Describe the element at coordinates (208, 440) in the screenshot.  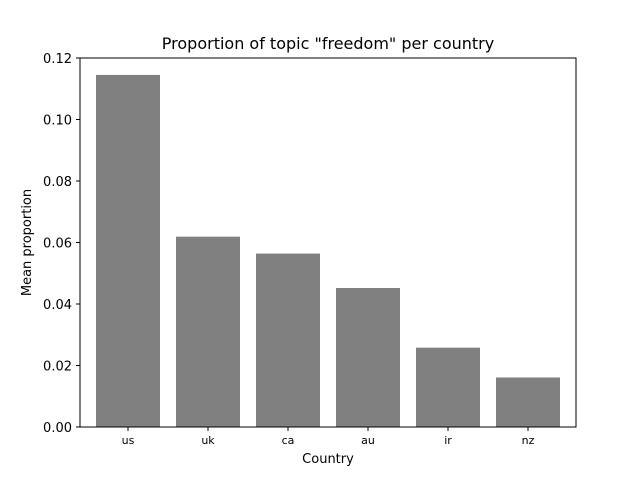
I see `x-tick-label-uk: uk` at that location.